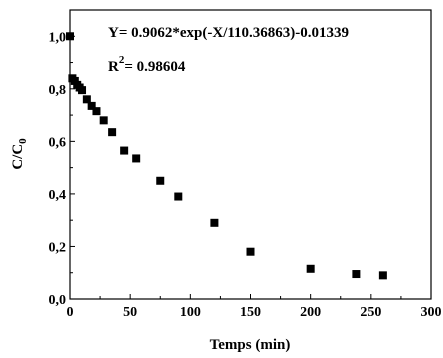  Describe the element at coordinates (155, 67) in the screenshot. I see `r-squared-value: = 0.98604` at that location.